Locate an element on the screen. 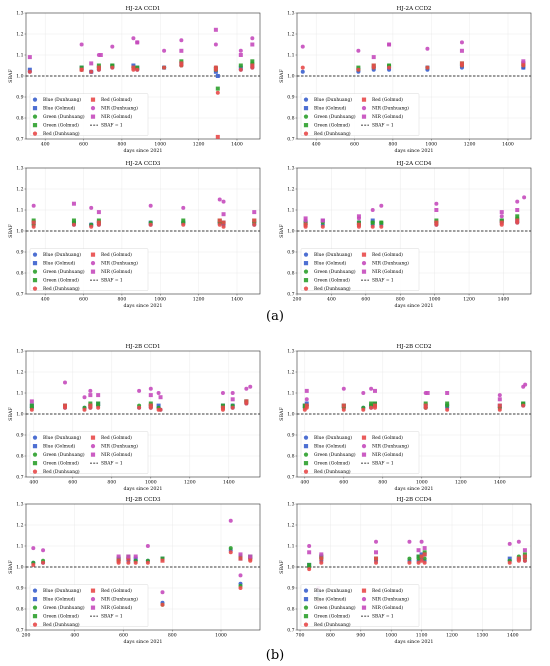  x-tick-label: 1100 is located at coordinates (422, 636).